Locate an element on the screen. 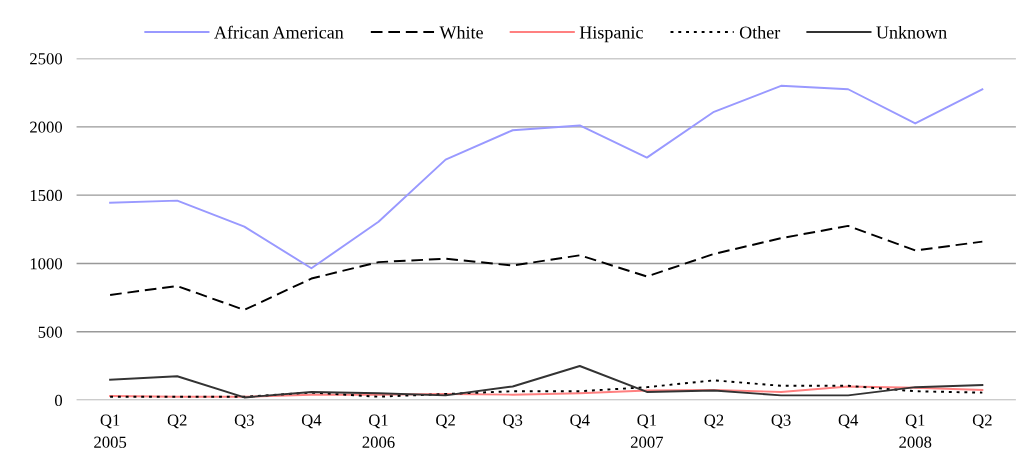  x-tick-label: Q1 2005 is located at coordinates (110, 431).